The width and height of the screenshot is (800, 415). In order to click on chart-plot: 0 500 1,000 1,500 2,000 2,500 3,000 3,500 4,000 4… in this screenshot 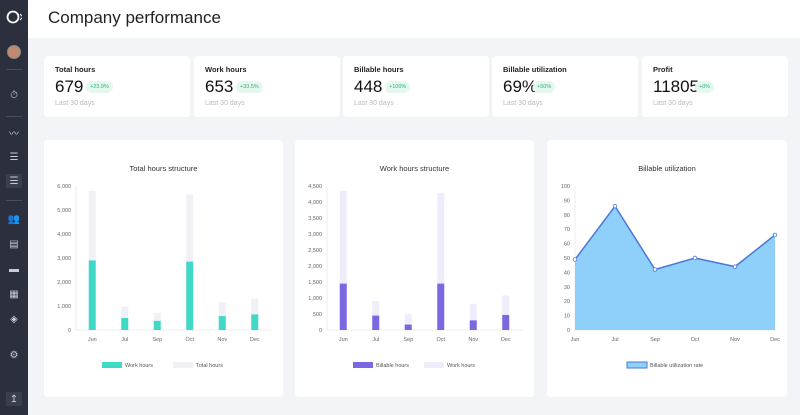, I will do `click(415, 276)`.